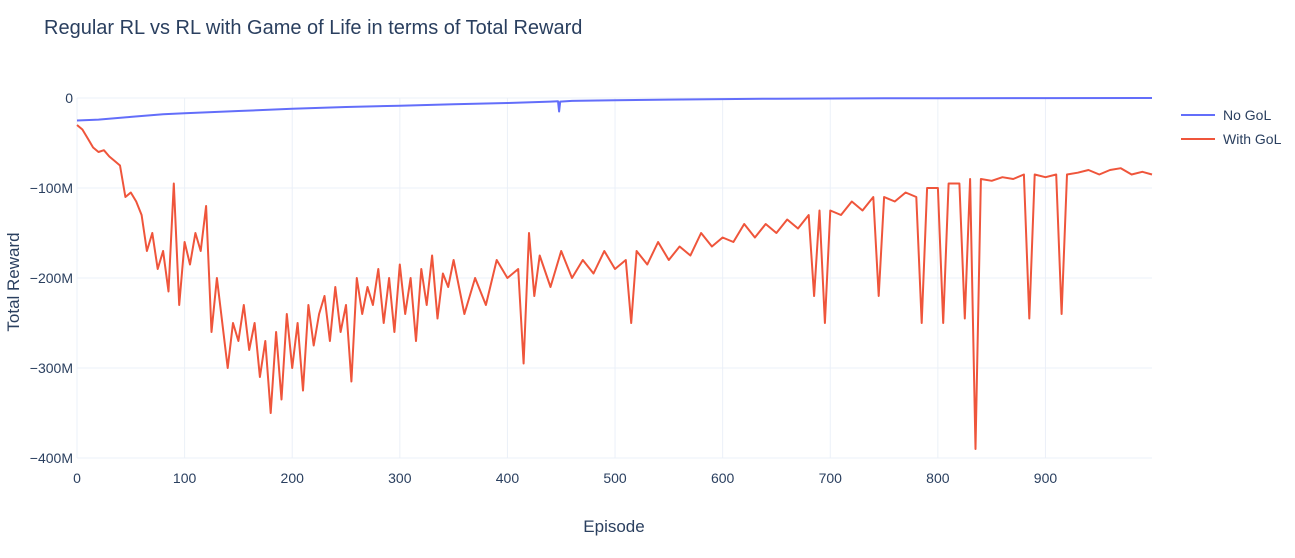 The width and height of the screenshot is (1295, 558). I want to click on x-tick-label: 600, so click(723, 478).